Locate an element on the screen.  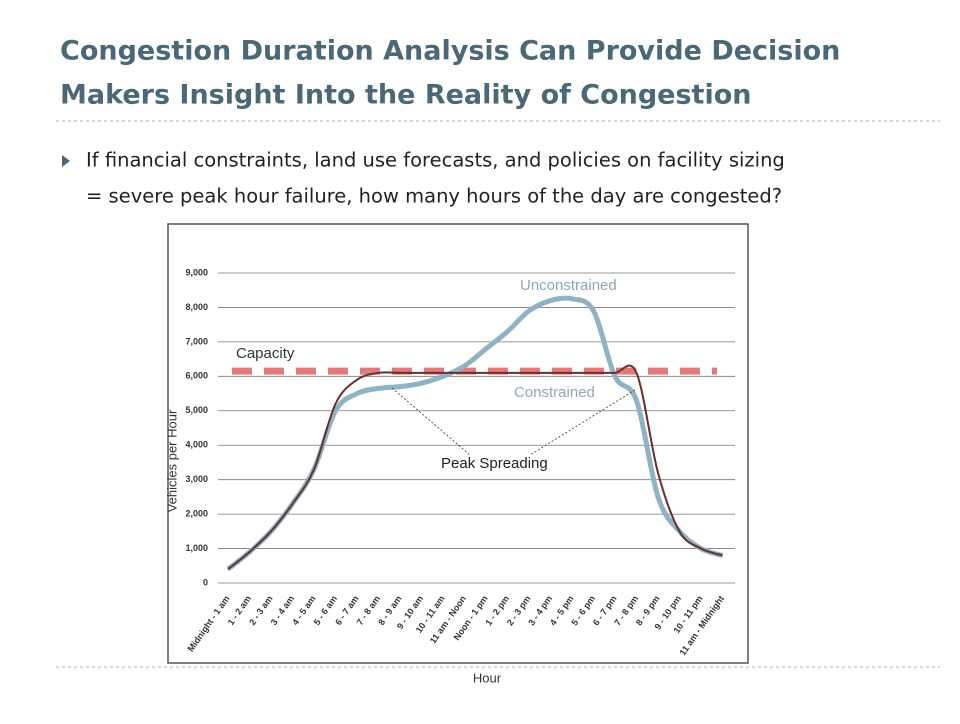
y-tick-label: 5,000 is located at coordinates (196, 410).